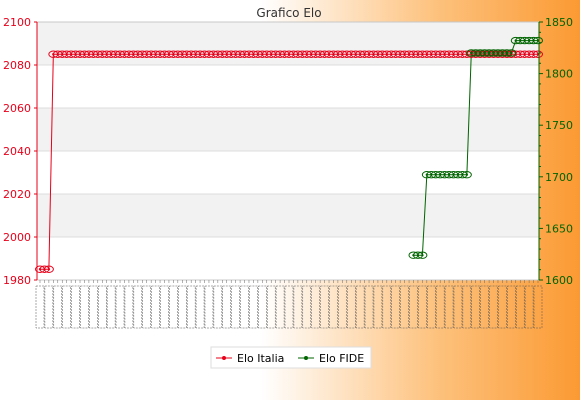  I want to click on legend-label-elo-italia: Elo Italia, so click(260, 358).